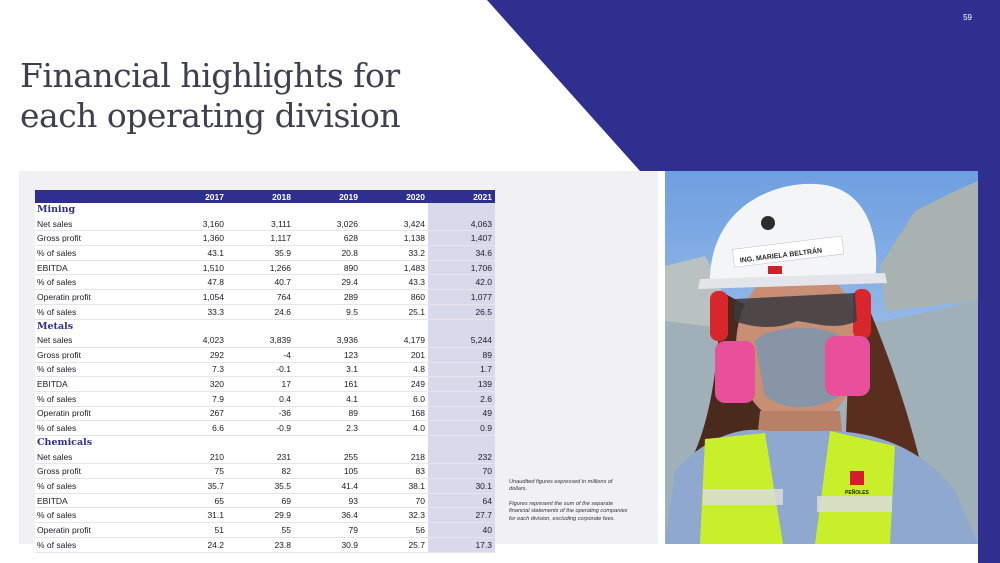 The image size is (1000, 563). Describe the element at coordinates (327, 501) in the screenshot. I see `value-cell-2019: 93` at that location.